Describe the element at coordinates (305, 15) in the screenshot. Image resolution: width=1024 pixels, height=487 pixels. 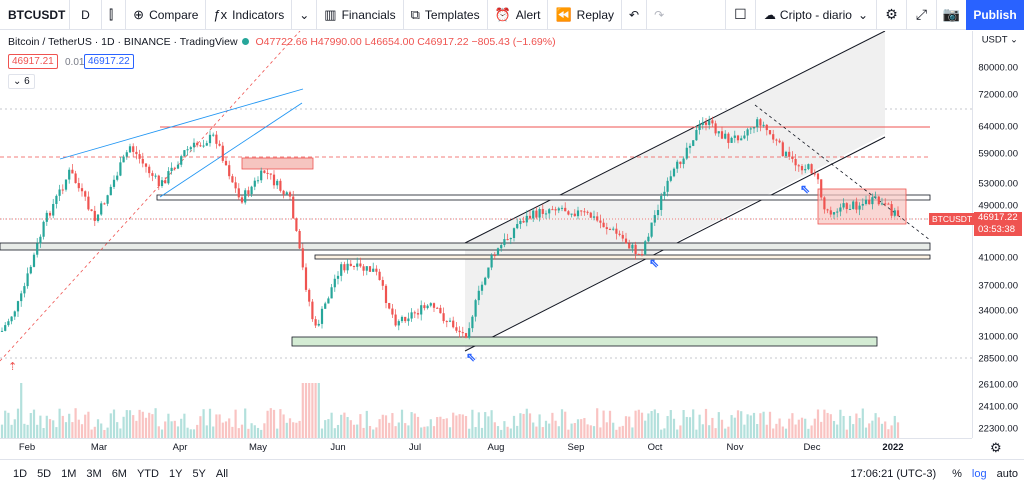
I see `indicators-dropdown: ⌄` at that location.